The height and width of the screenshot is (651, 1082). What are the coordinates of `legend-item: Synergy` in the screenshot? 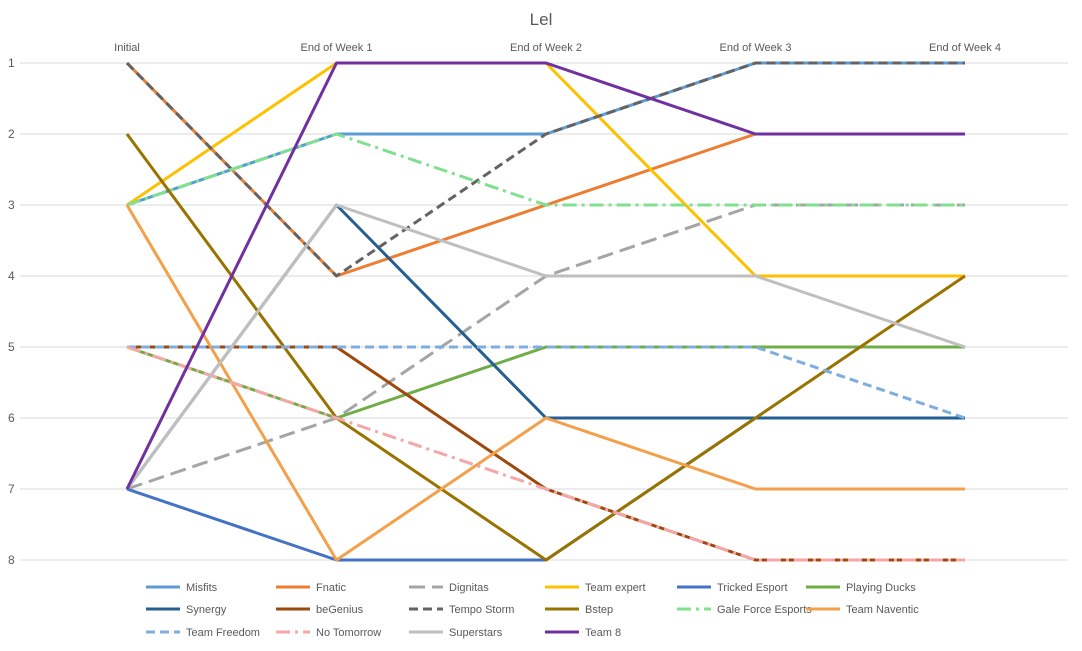 It's located at (186, 610).